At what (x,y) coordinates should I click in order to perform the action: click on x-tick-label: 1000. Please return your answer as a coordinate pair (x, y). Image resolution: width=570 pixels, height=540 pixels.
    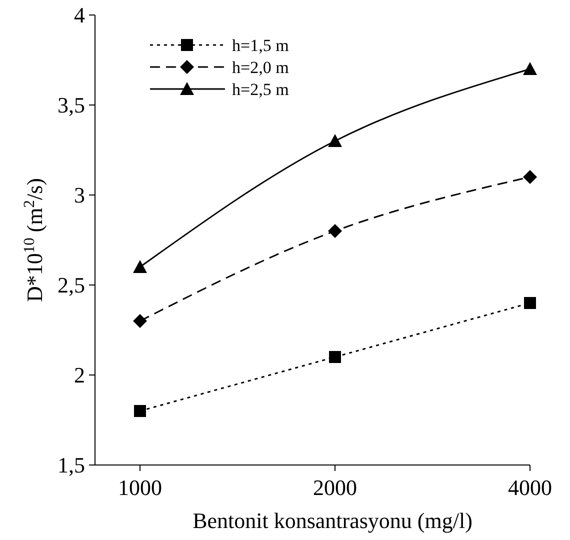
    Looking at the image, I should click on (140, 487).